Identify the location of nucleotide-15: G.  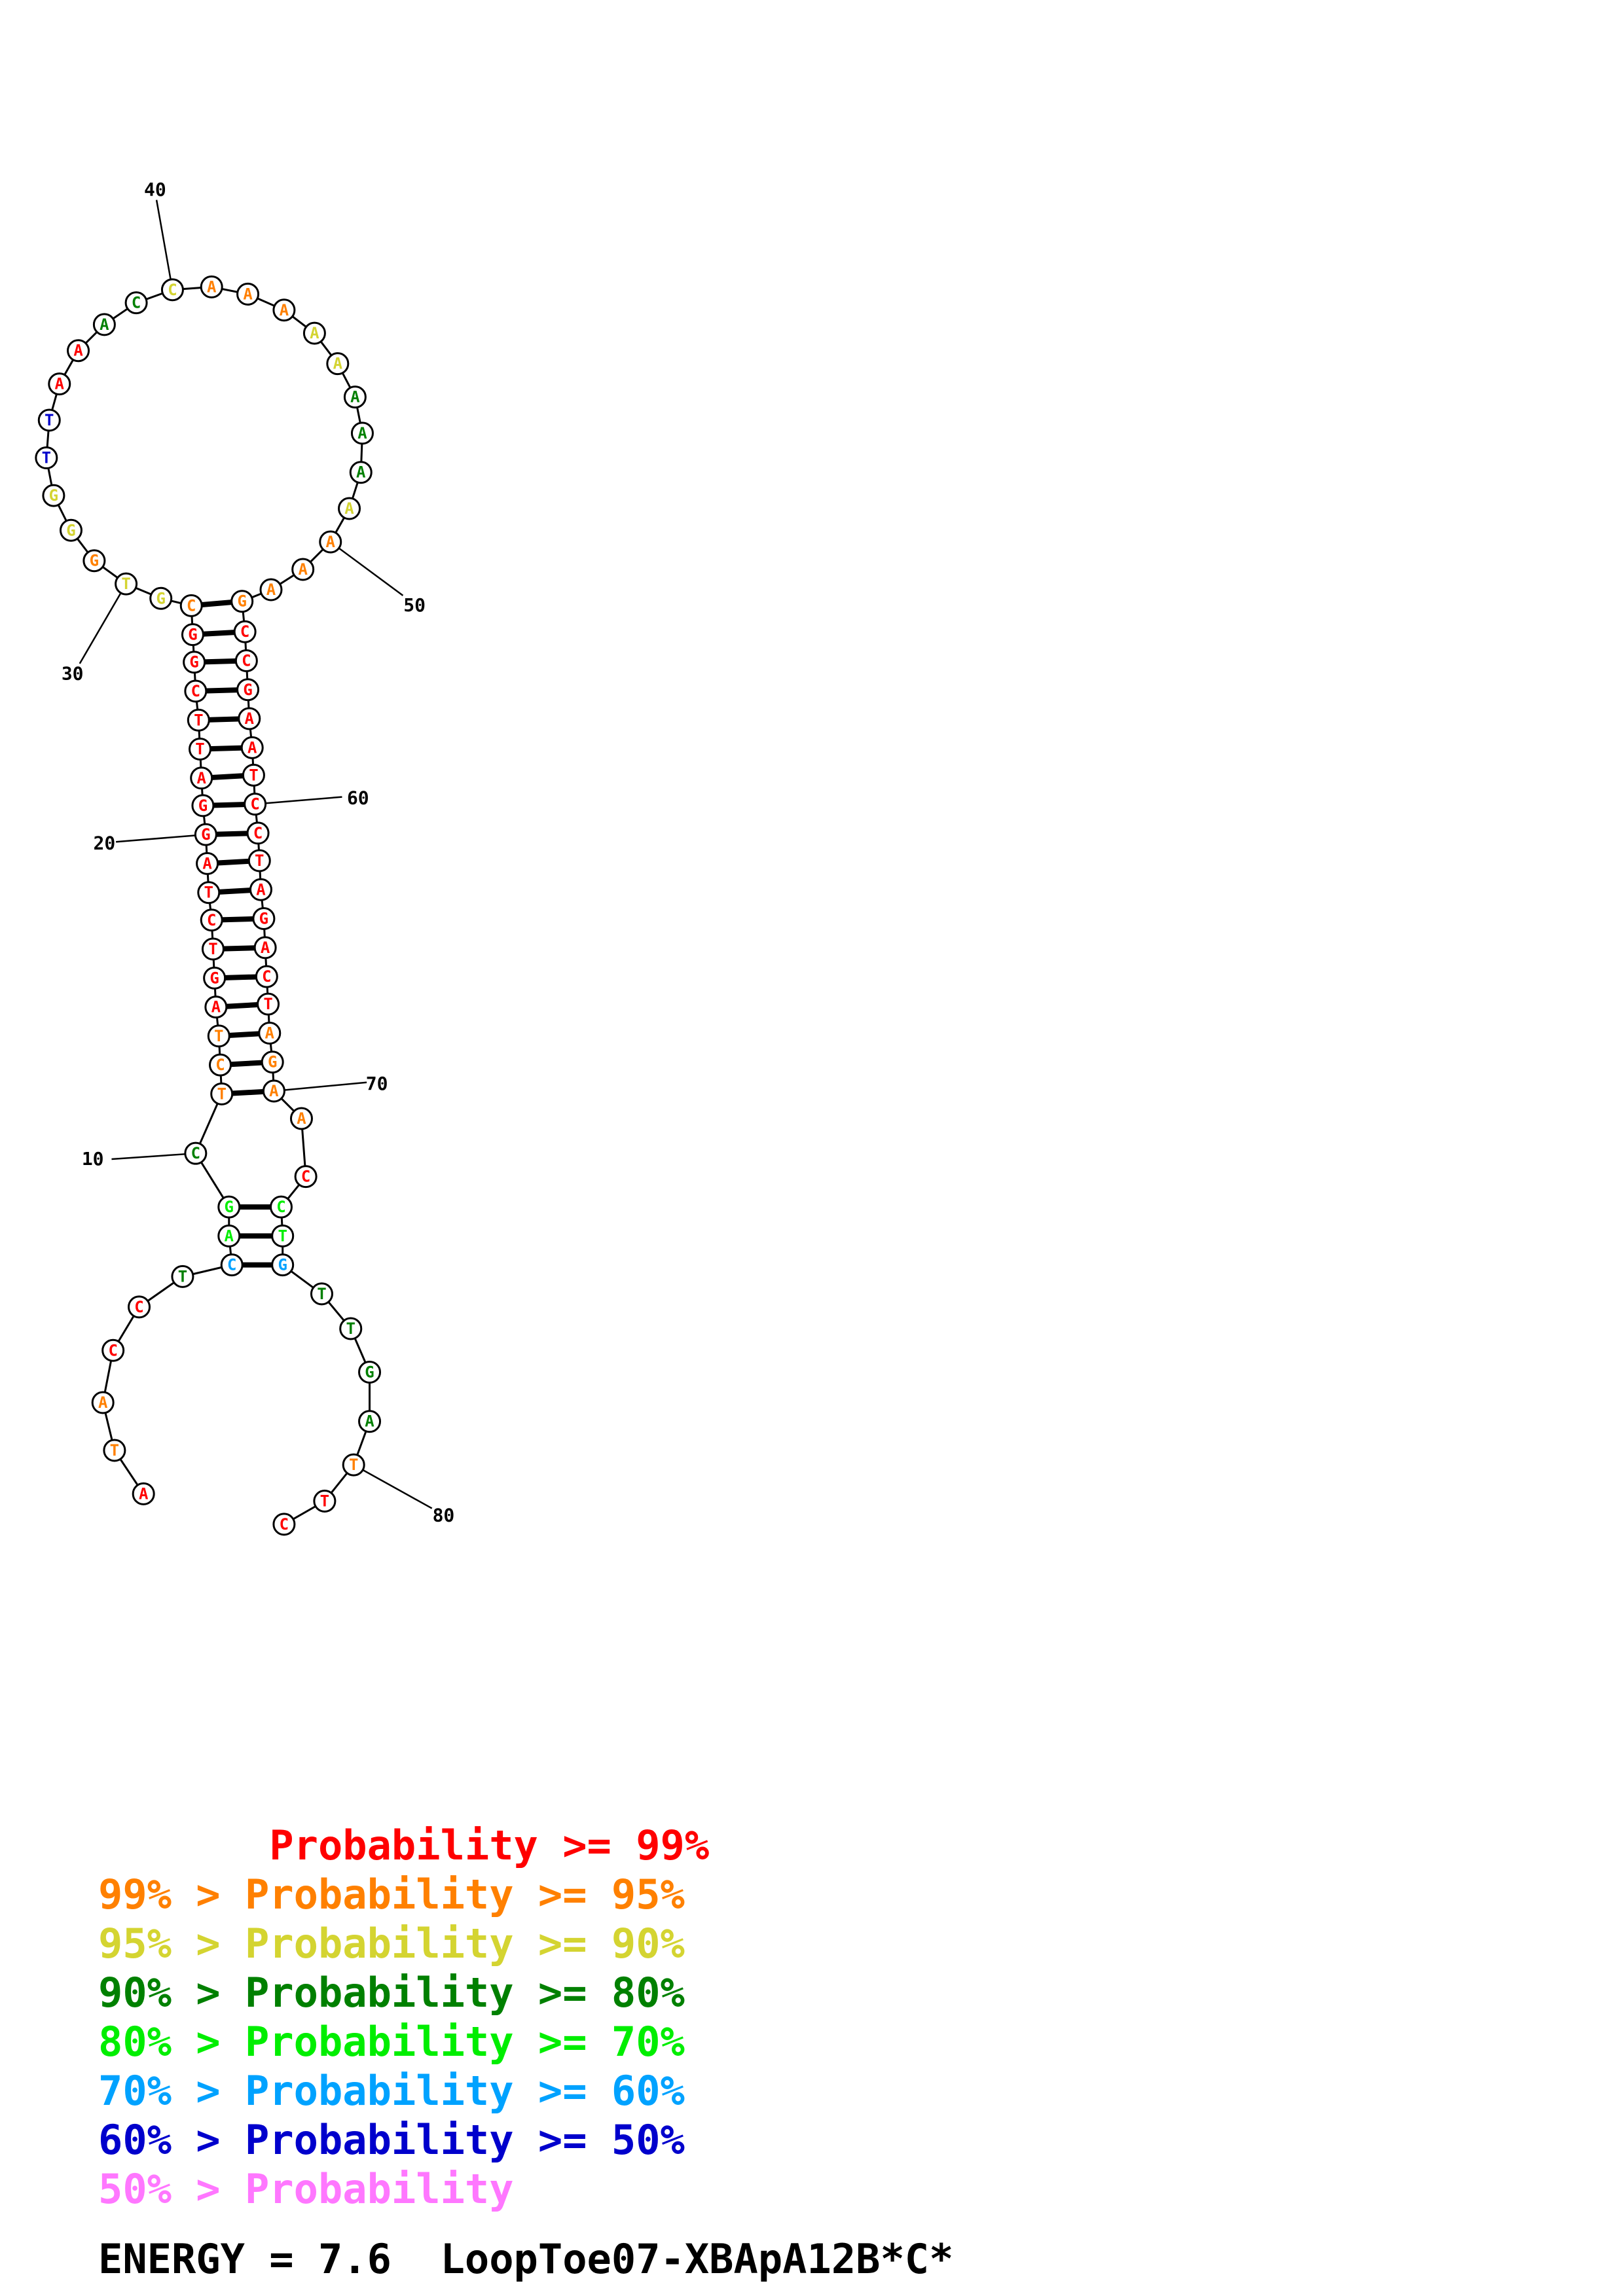
(215, 978).